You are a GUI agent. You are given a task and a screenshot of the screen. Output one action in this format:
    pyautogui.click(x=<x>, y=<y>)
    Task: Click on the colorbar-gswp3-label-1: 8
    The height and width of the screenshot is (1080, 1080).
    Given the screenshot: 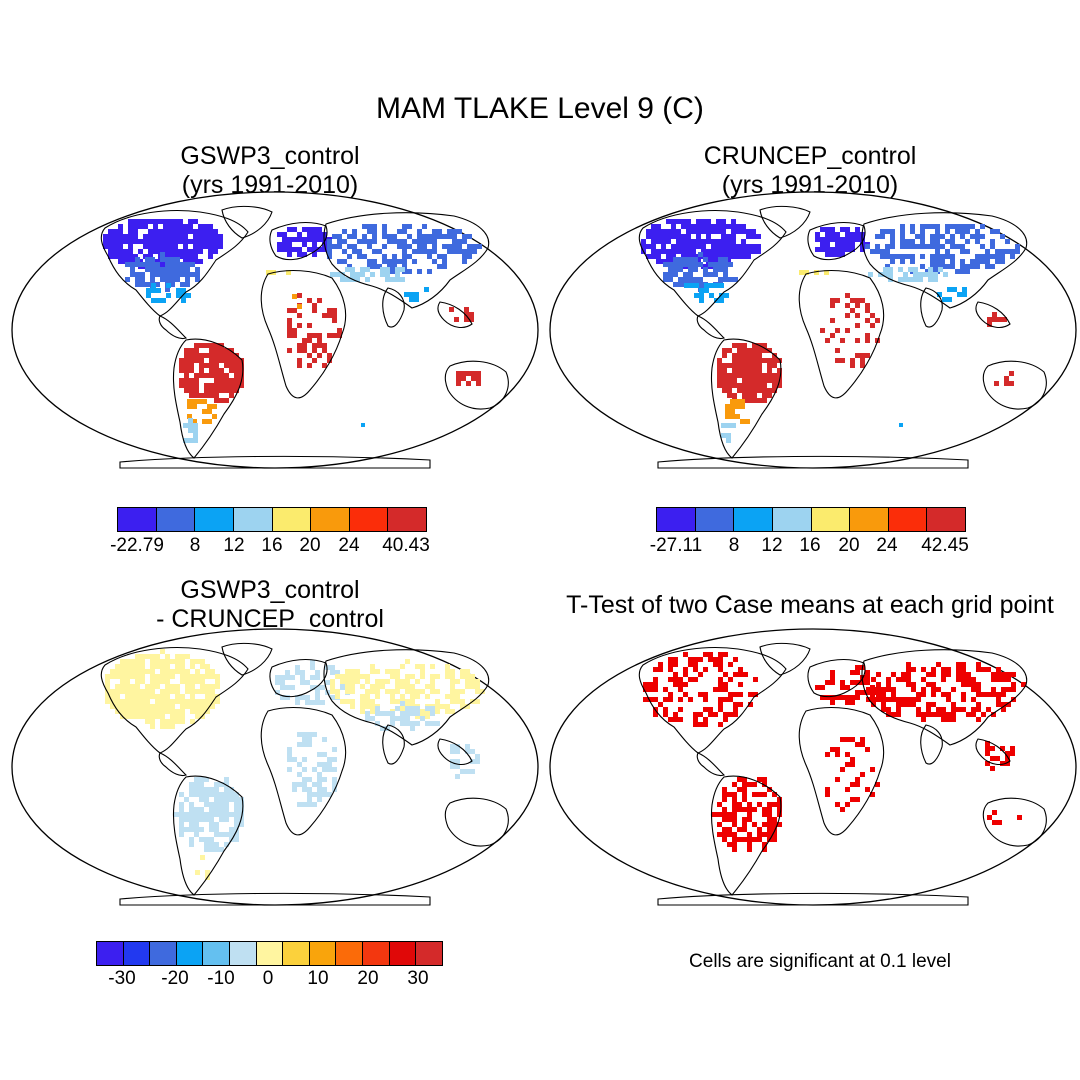 What is the action you would take?
    pyautogui.click(x=195, y=545)
    